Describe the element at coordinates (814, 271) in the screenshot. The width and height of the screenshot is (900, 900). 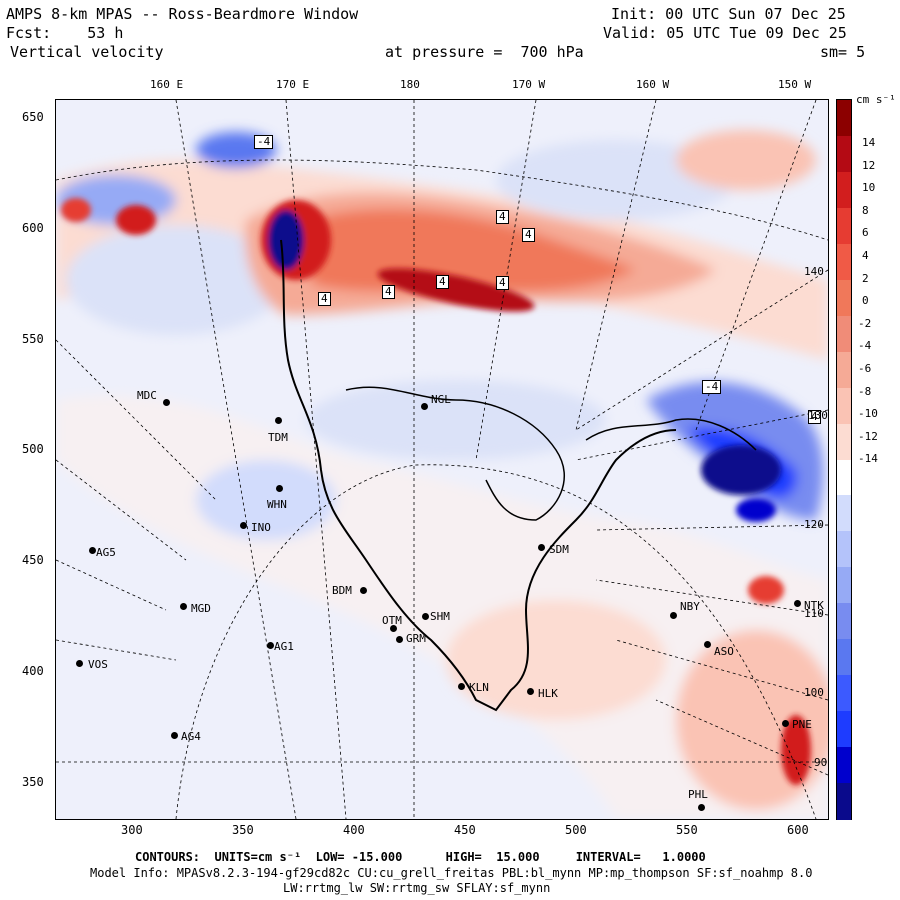
I see `lon-label-right: 140 W` at that location.